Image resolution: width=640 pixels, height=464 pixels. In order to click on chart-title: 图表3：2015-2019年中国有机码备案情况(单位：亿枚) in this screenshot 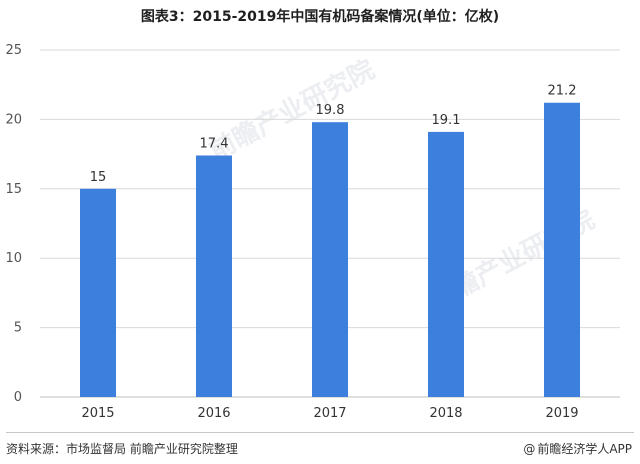, I will do `click(320, 17)`.